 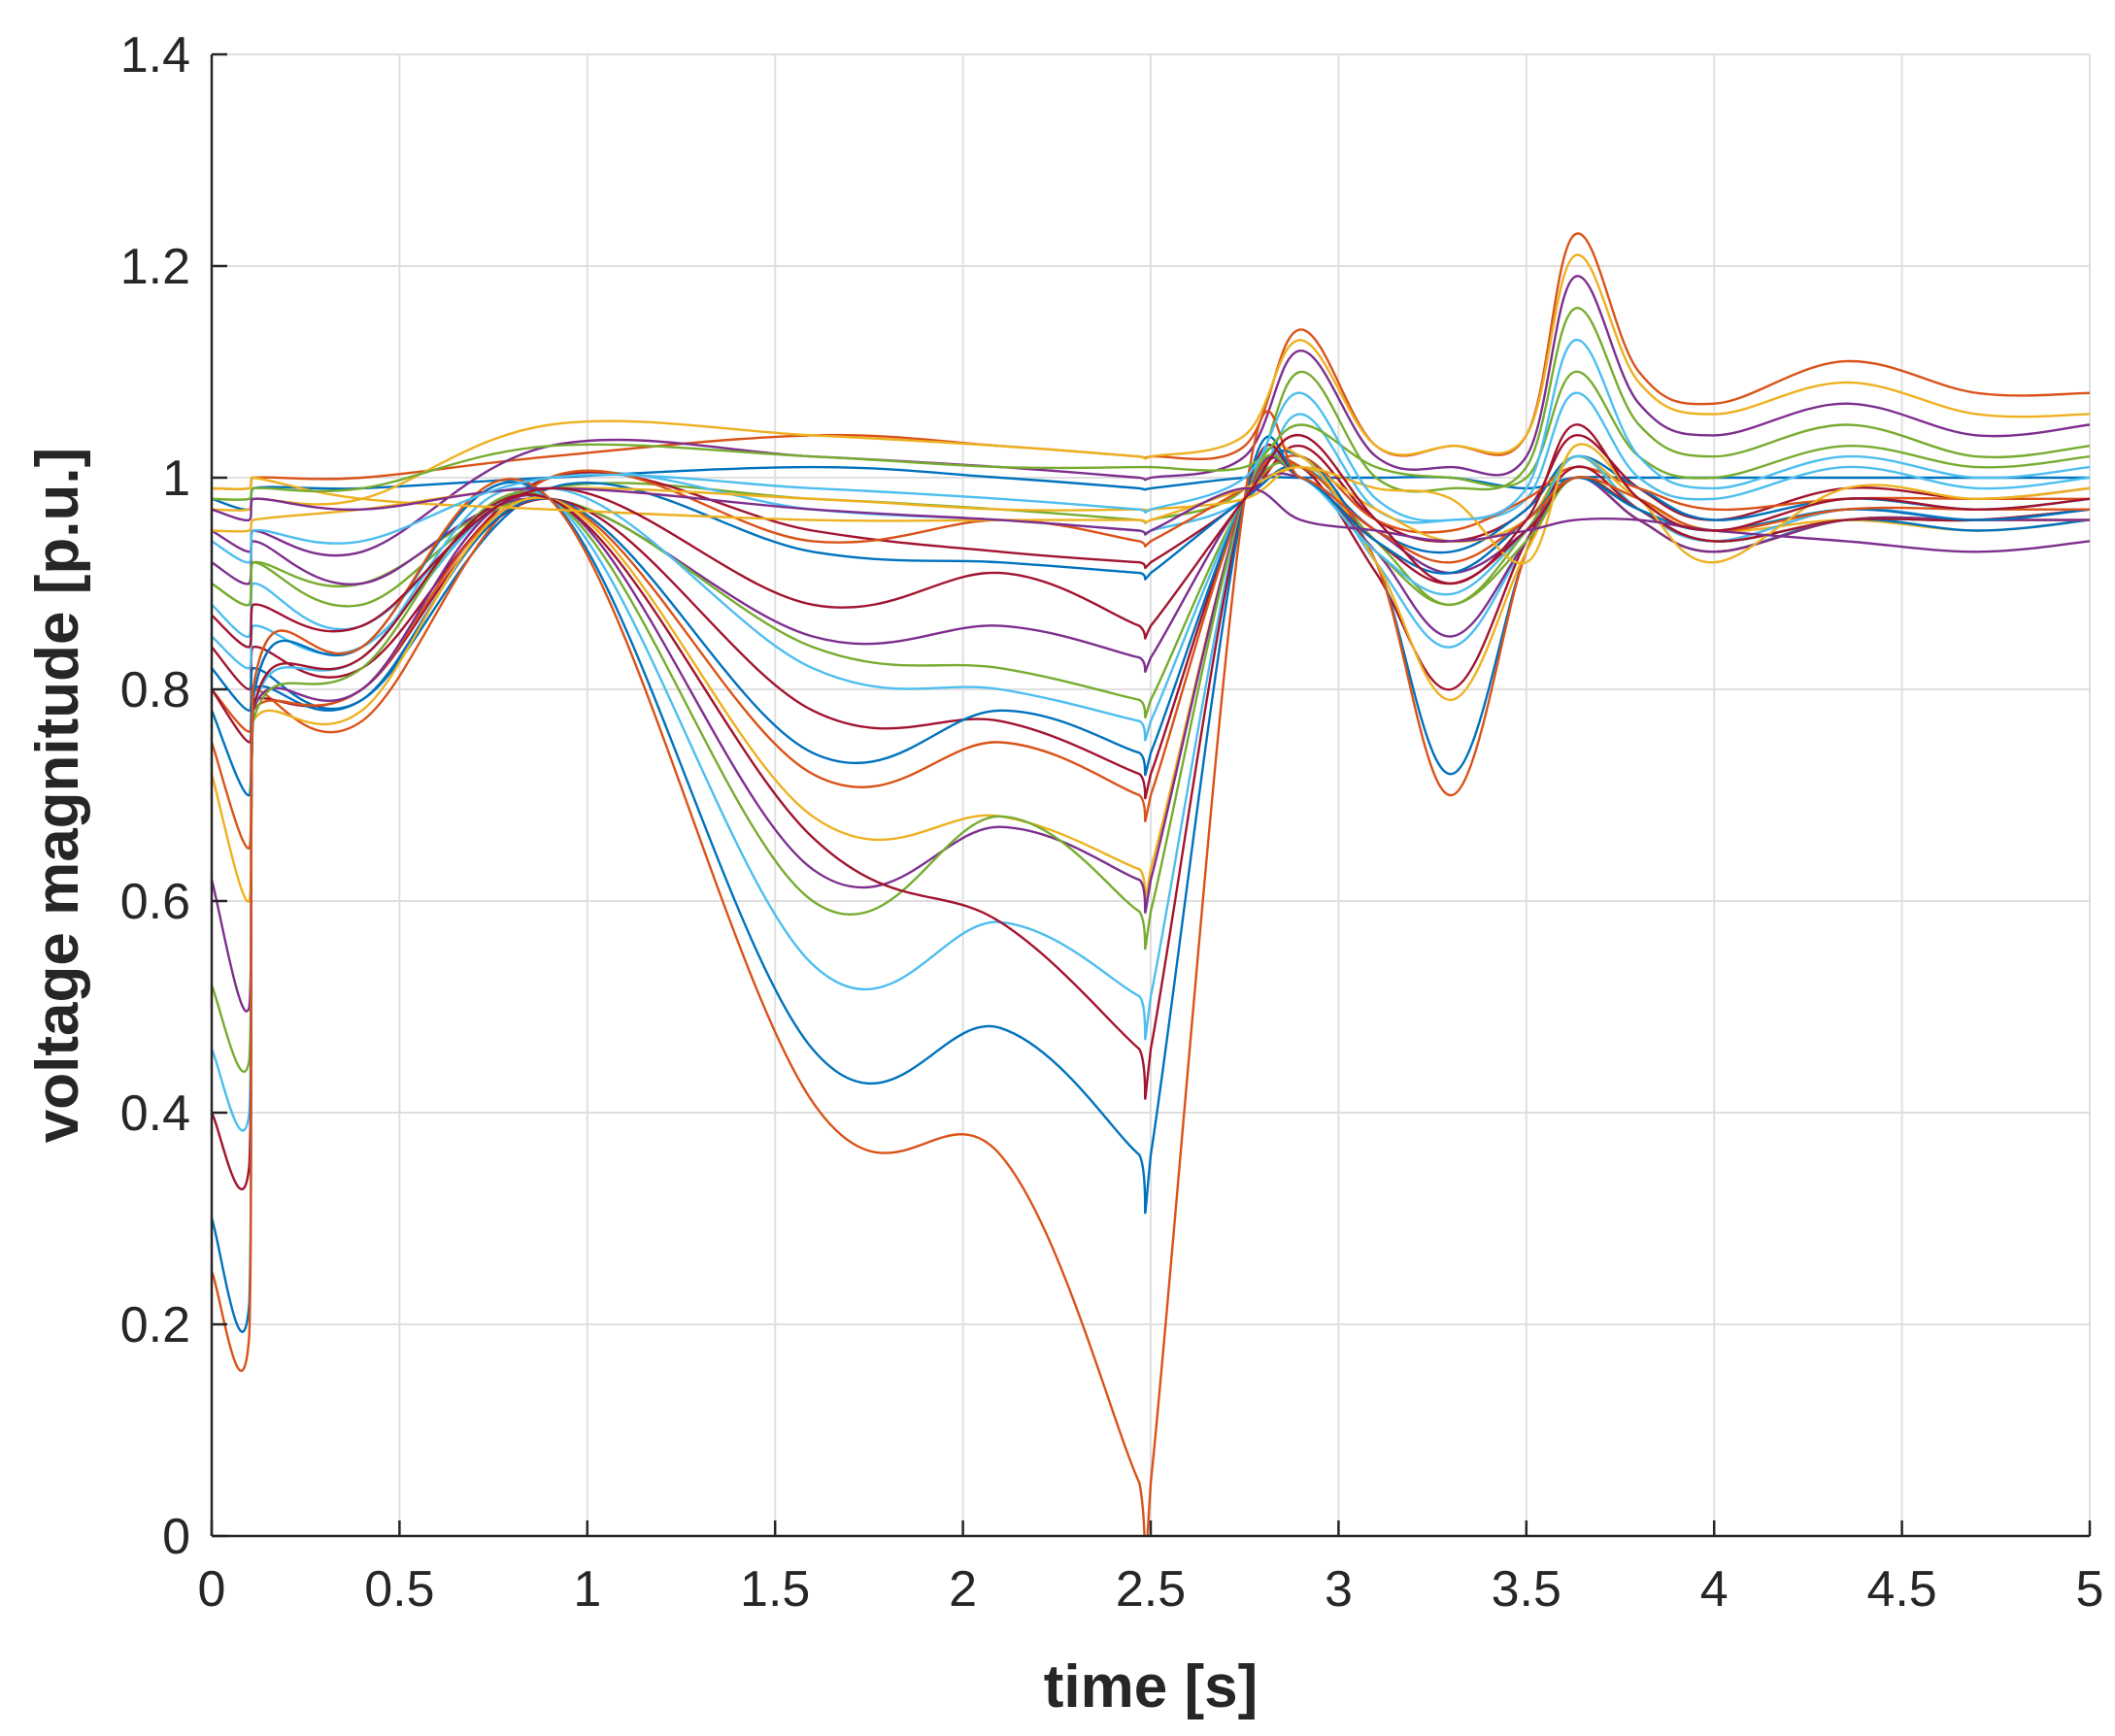 What do you see at coordinates (155, 902) in the screenshot?
I see `y-tick-label: 0.6` at bounding box center [155, 902].